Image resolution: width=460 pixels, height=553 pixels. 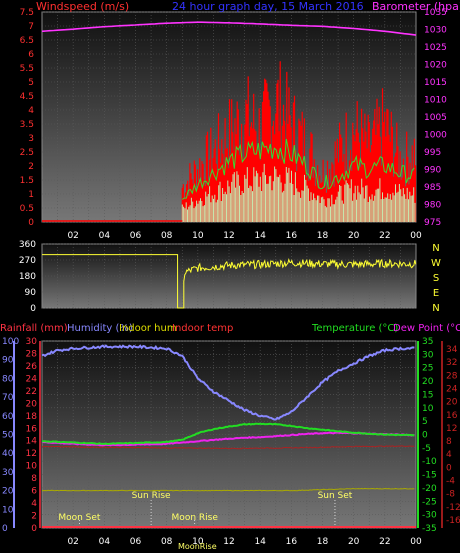 What do you see at coordinates (268, 6) in the screenshot?
I see `chart-title: 24 hour graph day, 15 March 2016` at bounding box center [268, 6].